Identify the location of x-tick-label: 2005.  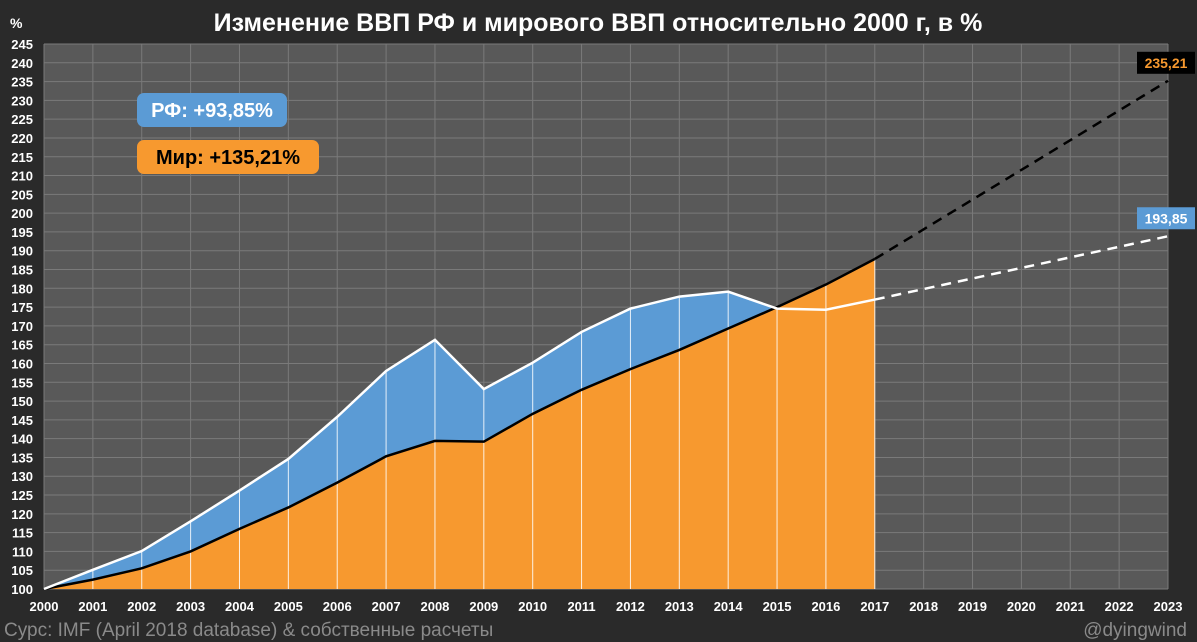
(288, 606).